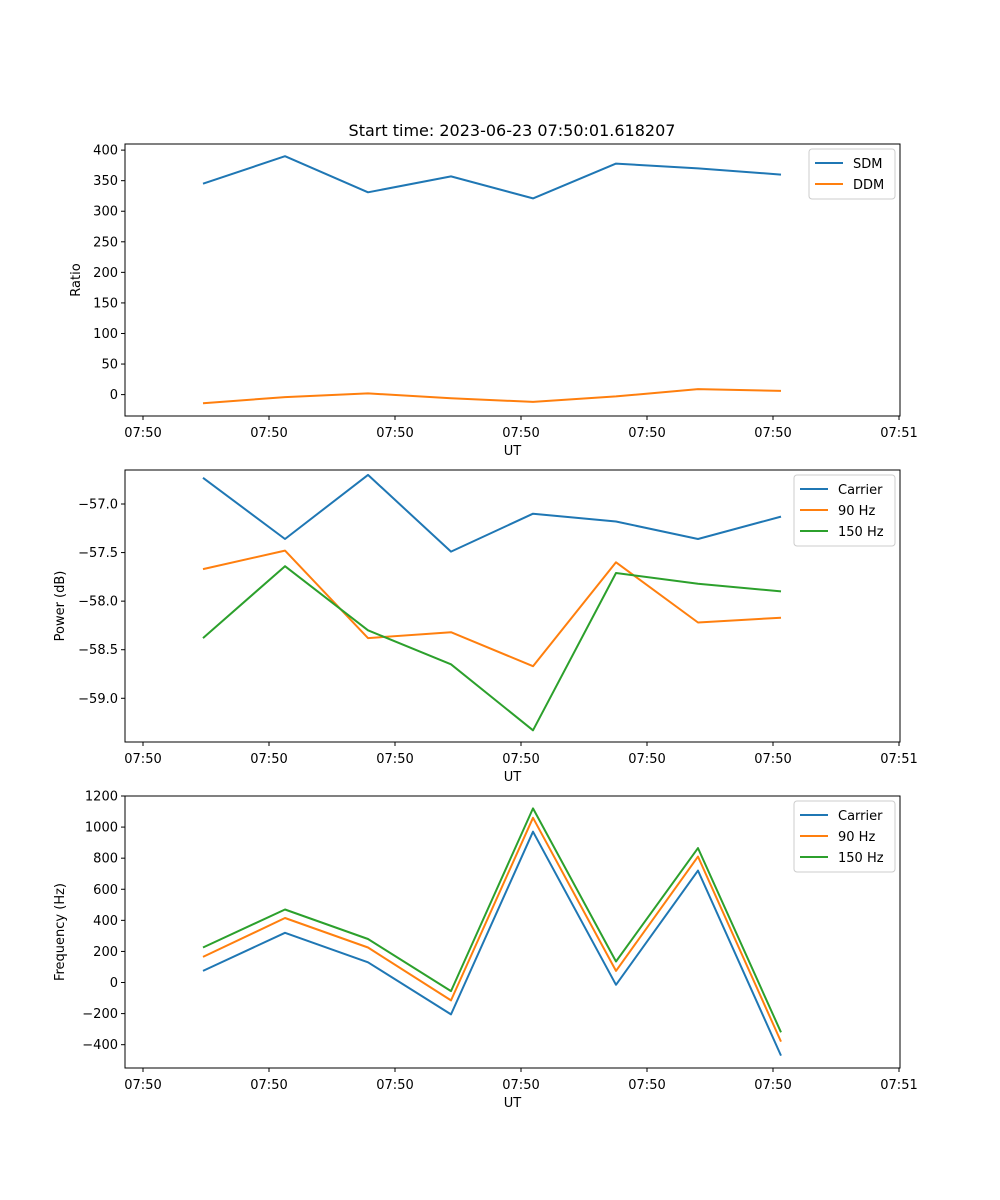  I want to click on series-line-sdm, so click(492, 177).